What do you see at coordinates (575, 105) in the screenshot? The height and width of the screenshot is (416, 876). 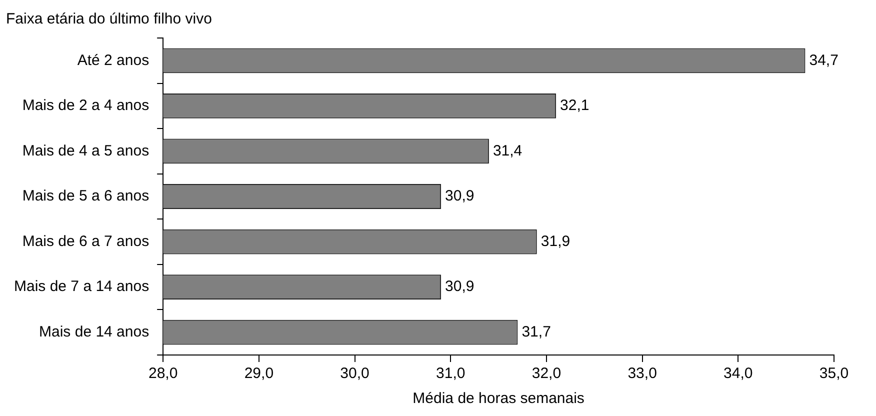 I see `data-label: 32,1` at bounding box center [575, 105].